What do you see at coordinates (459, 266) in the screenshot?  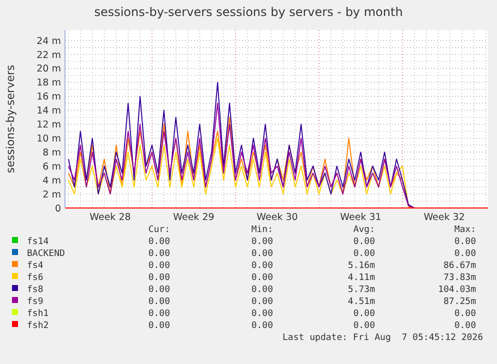 I see `text: 86.67m` at bounding box center [459, 266].